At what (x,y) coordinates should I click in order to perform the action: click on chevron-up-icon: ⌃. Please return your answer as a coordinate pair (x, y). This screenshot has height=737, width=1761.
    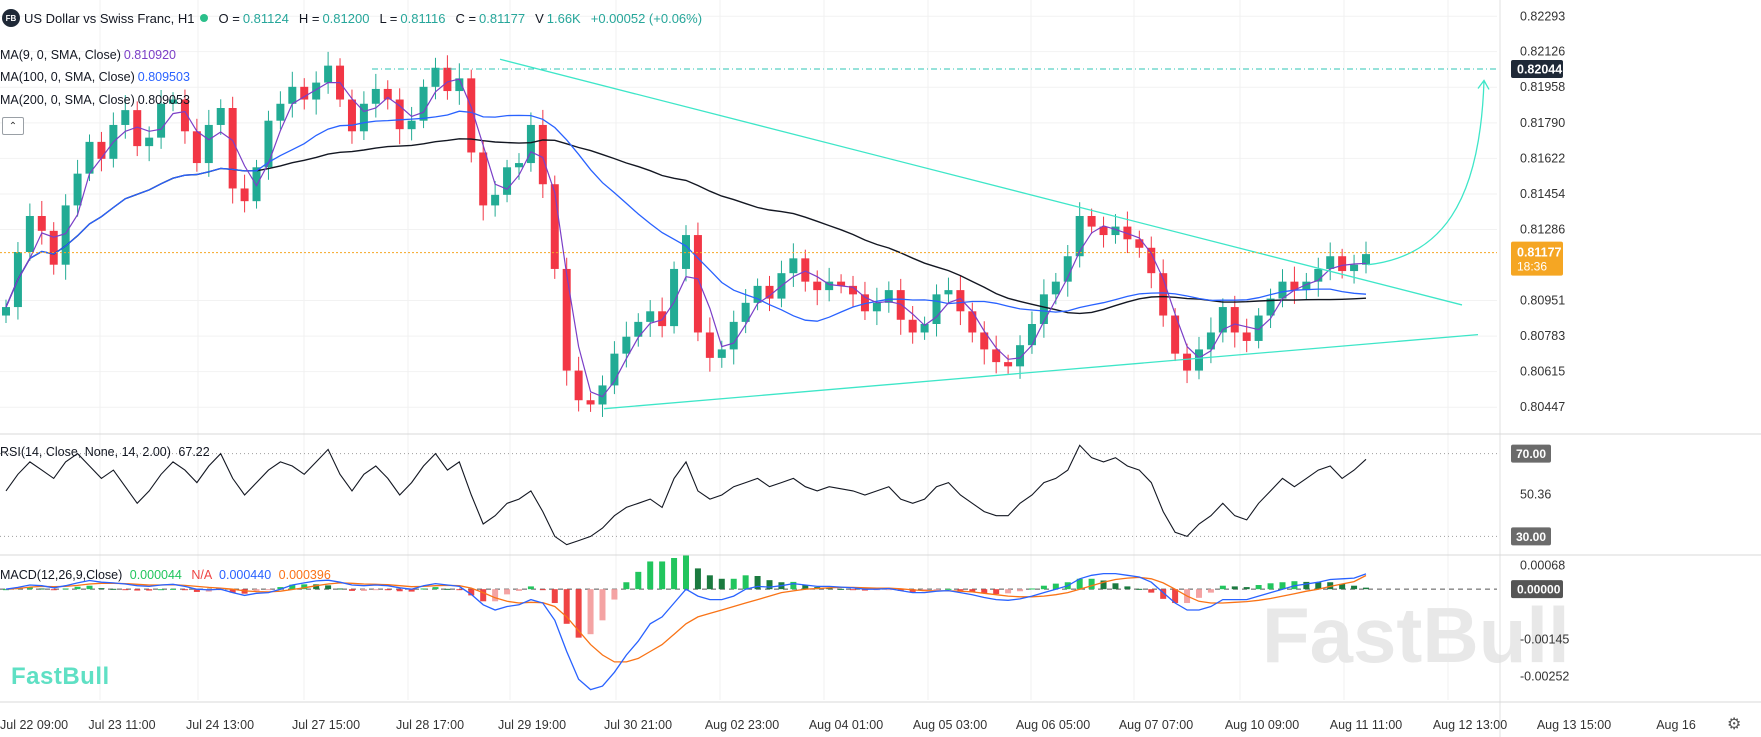
    Looking at the image, I should click on (13, 126).